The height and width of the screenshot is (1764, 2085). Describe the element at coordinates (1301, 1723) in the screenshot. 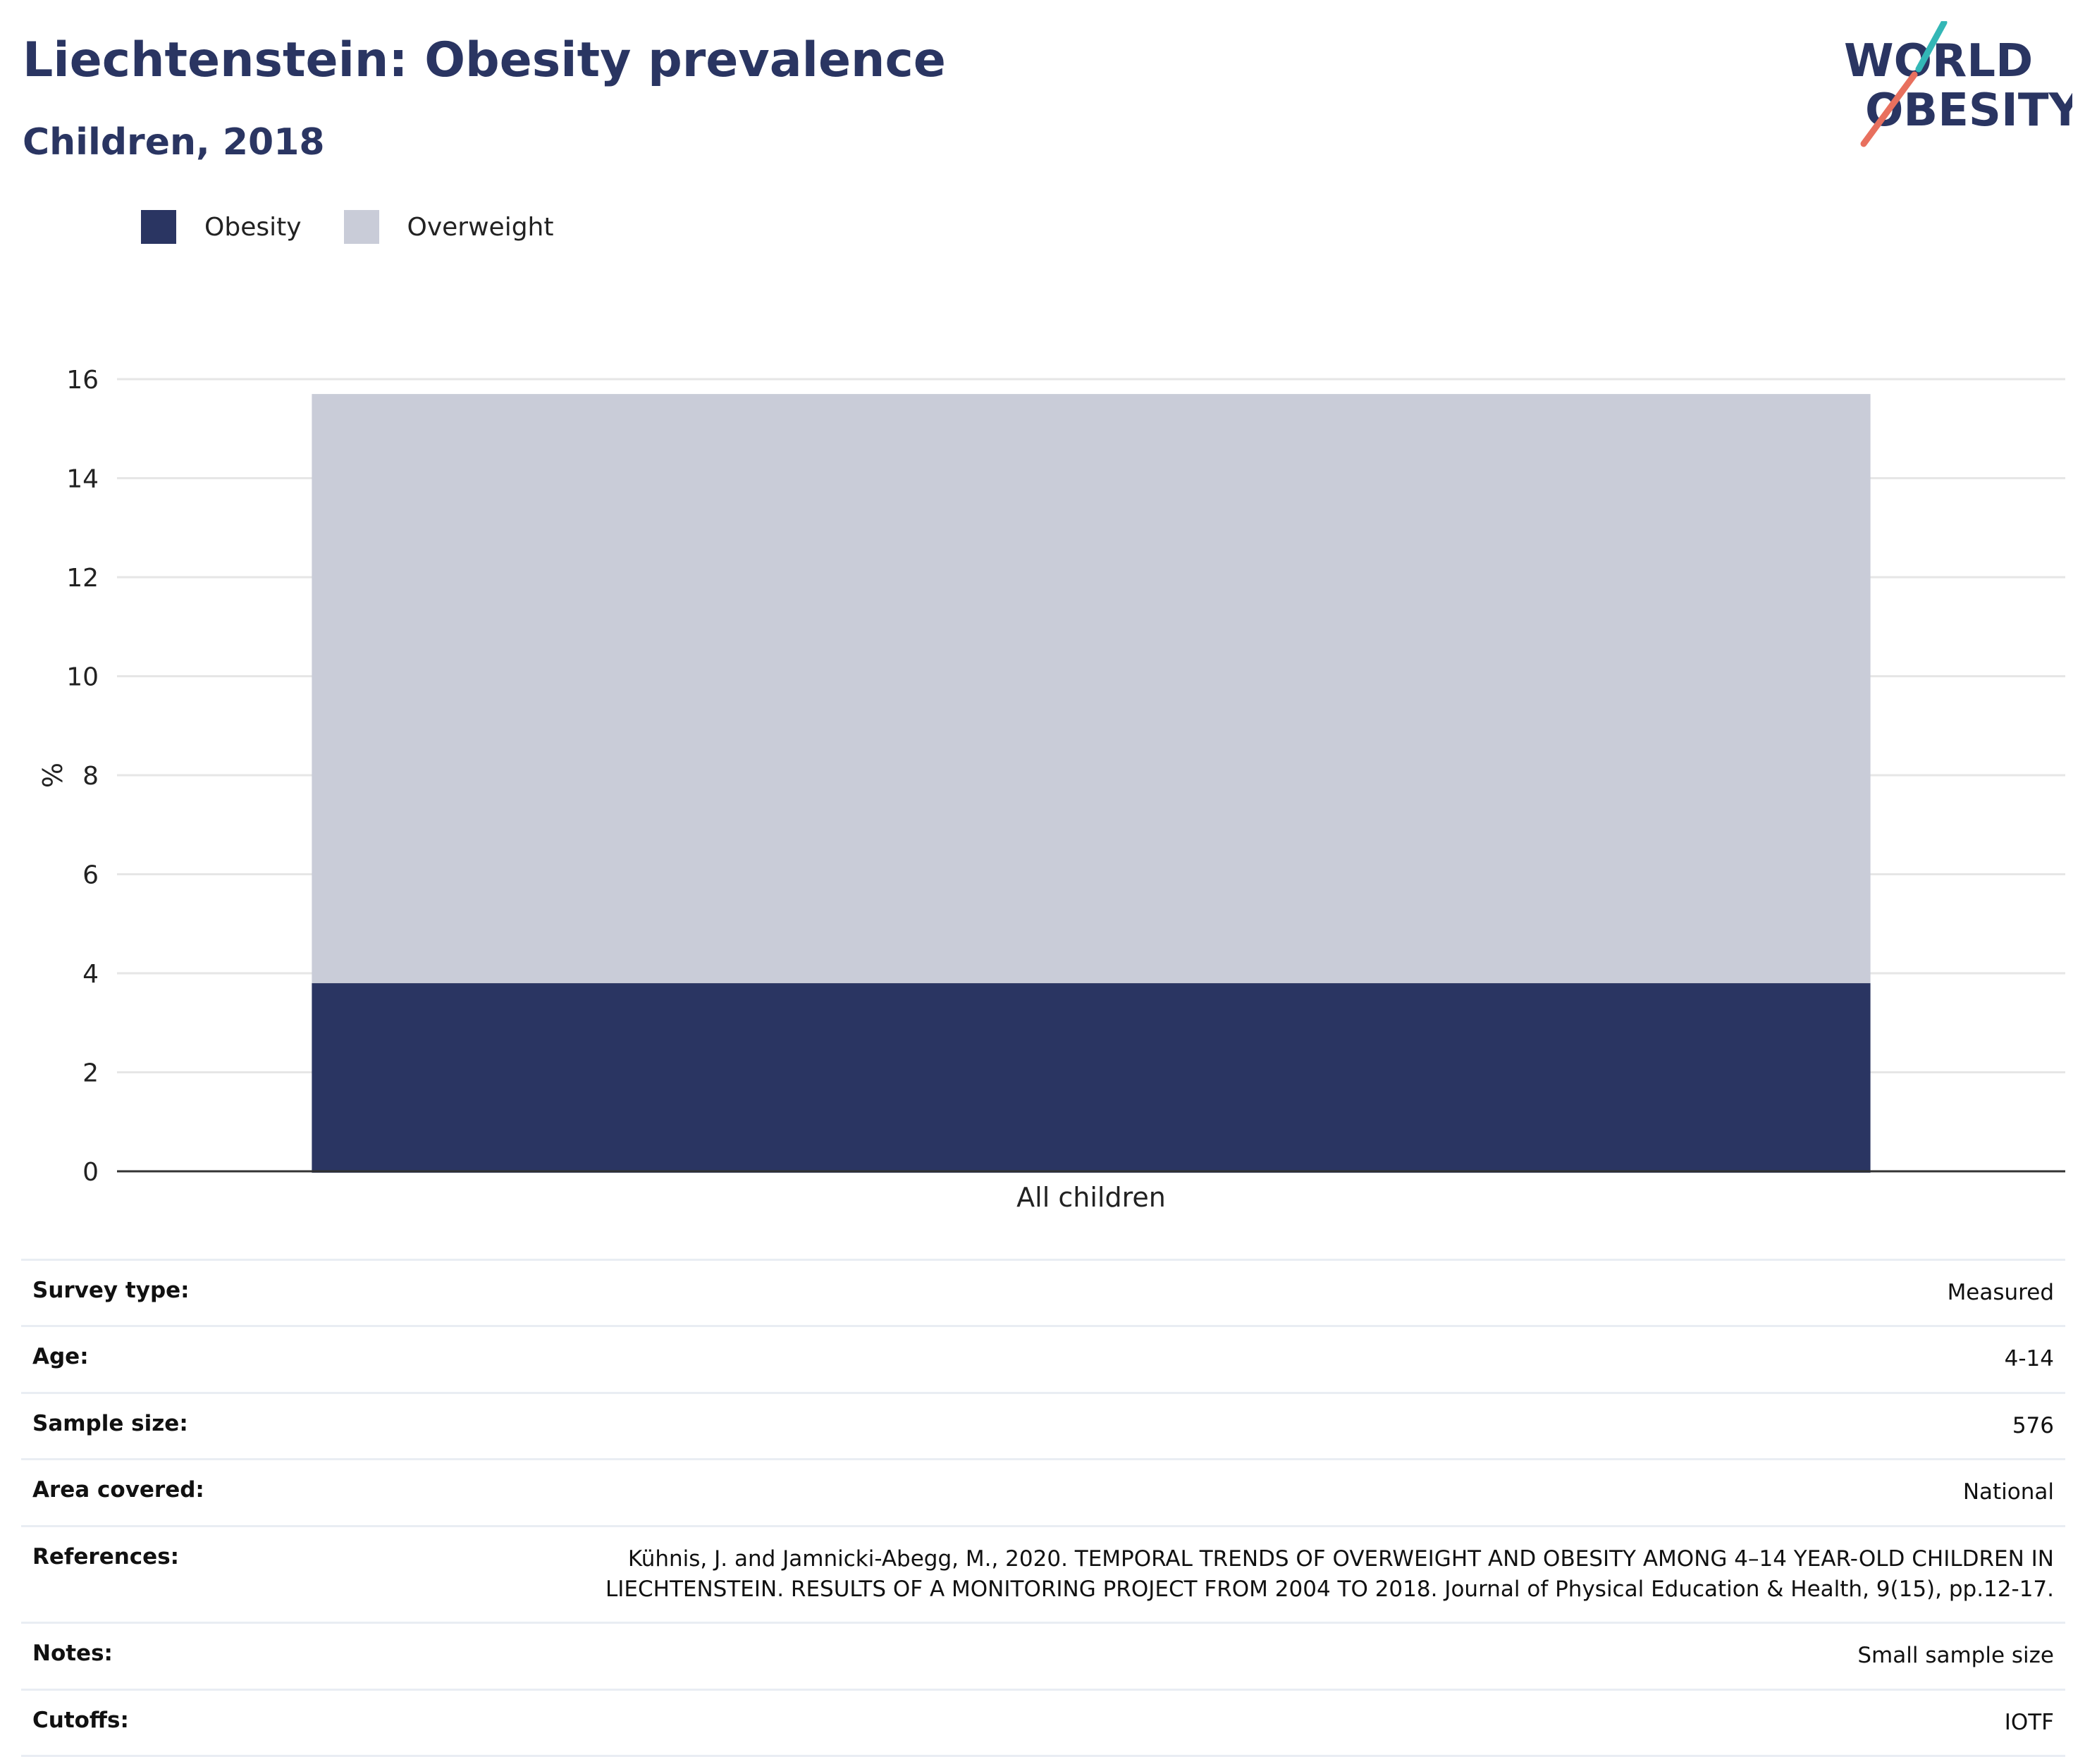

I see `info-value: IOTF` at that location.